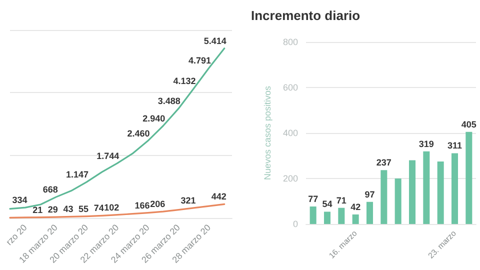 This screenshot has width=480, height=270. What do you see at coordinates (37, 209) in the screenshot?
I see `data-label: 21` at bounding box center [37, 209].